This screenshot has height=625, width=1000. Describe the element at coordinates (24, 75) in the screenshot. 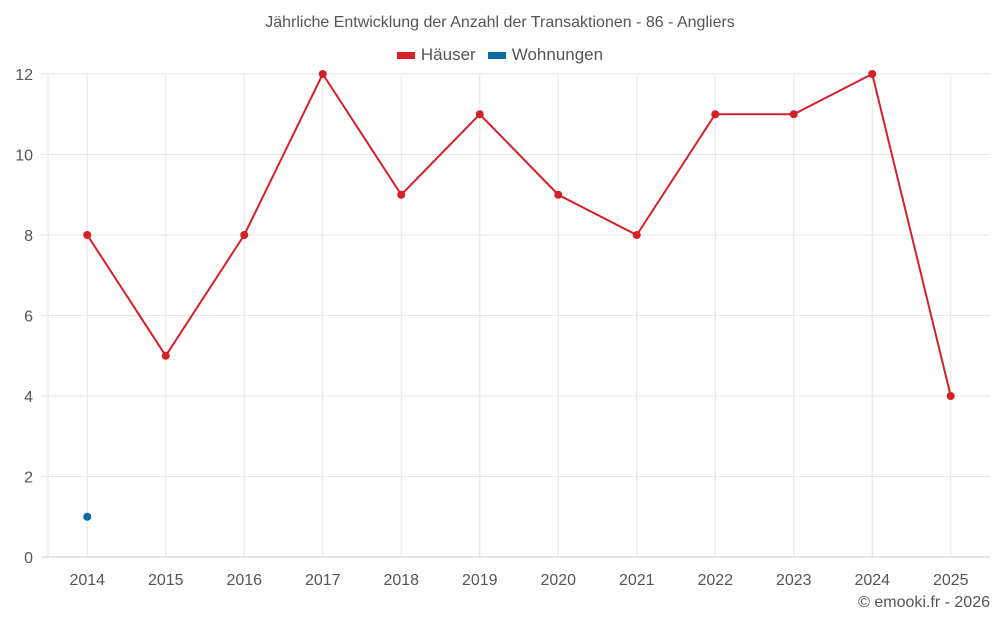

I see `y-tick-label: 12` at that location.